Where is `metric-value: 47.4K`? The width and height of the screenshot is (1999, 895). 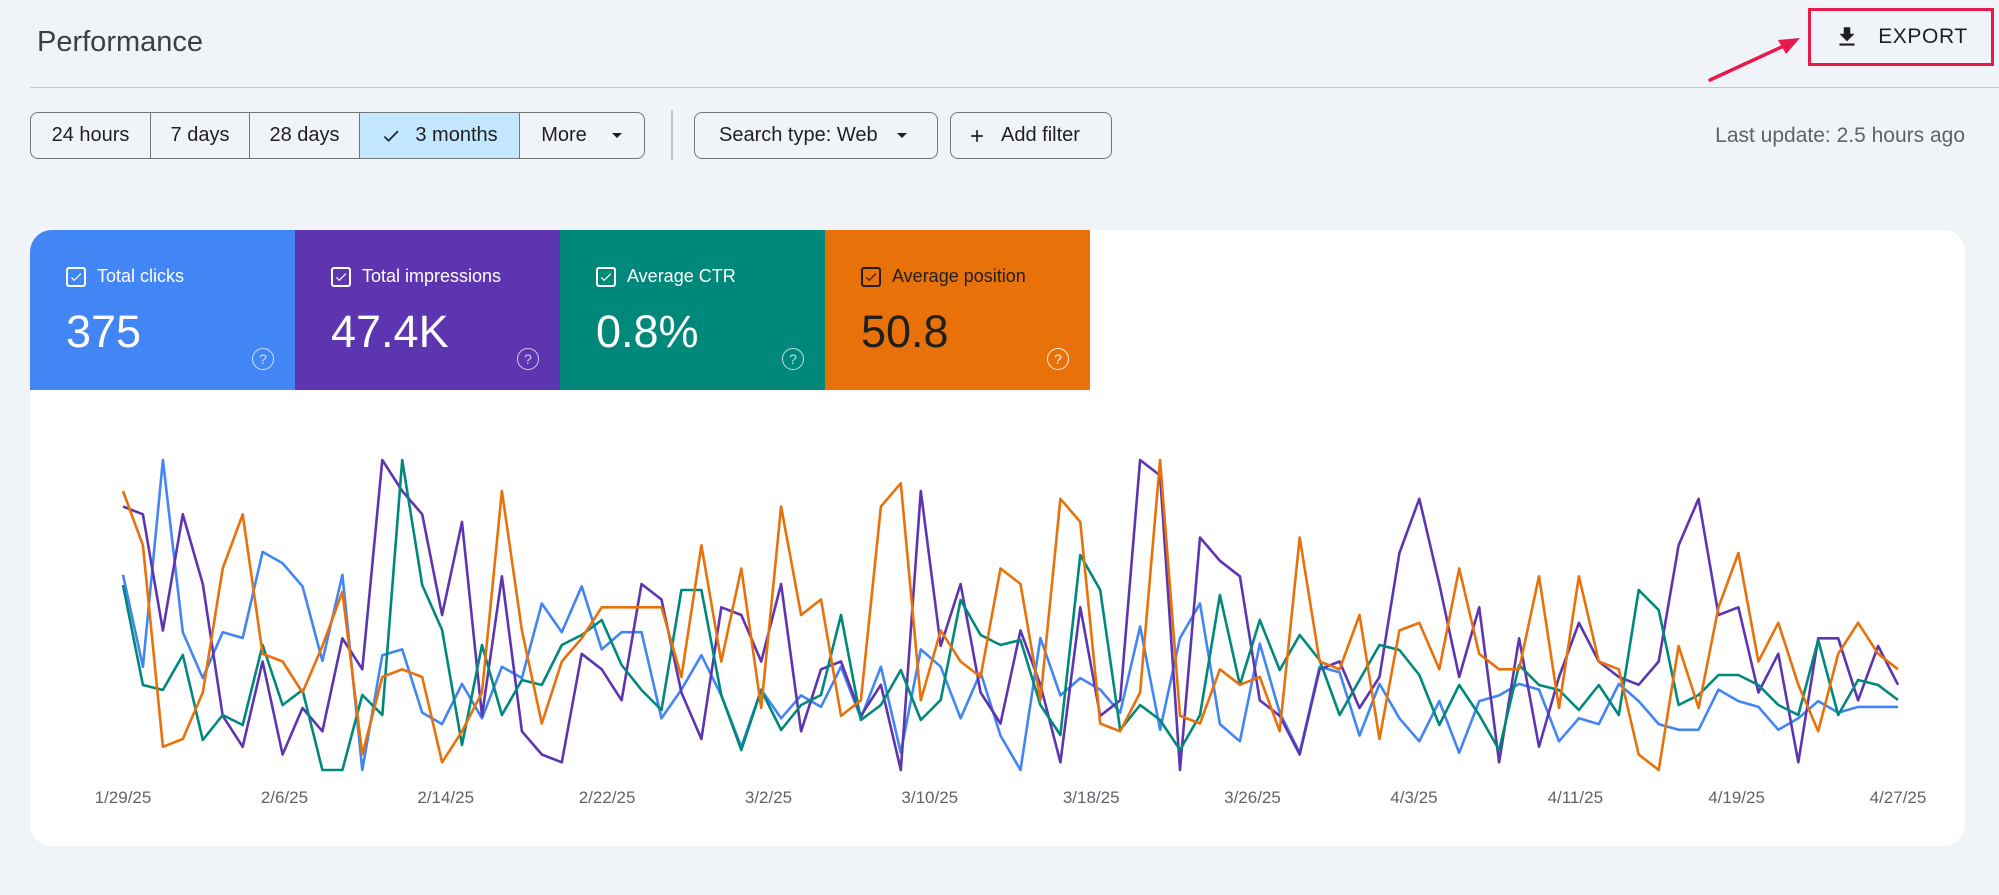
metric-value: 47.4K is located at coordinates (390, 331).